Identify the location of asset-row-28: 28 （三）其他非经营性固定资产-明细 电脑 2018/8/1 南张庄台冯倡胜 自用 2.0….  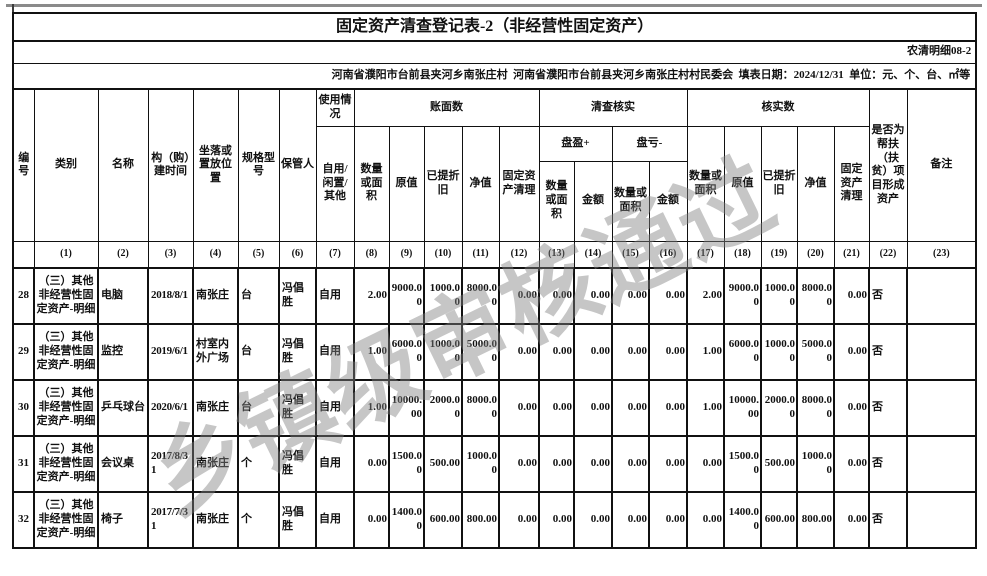
(495, 296).